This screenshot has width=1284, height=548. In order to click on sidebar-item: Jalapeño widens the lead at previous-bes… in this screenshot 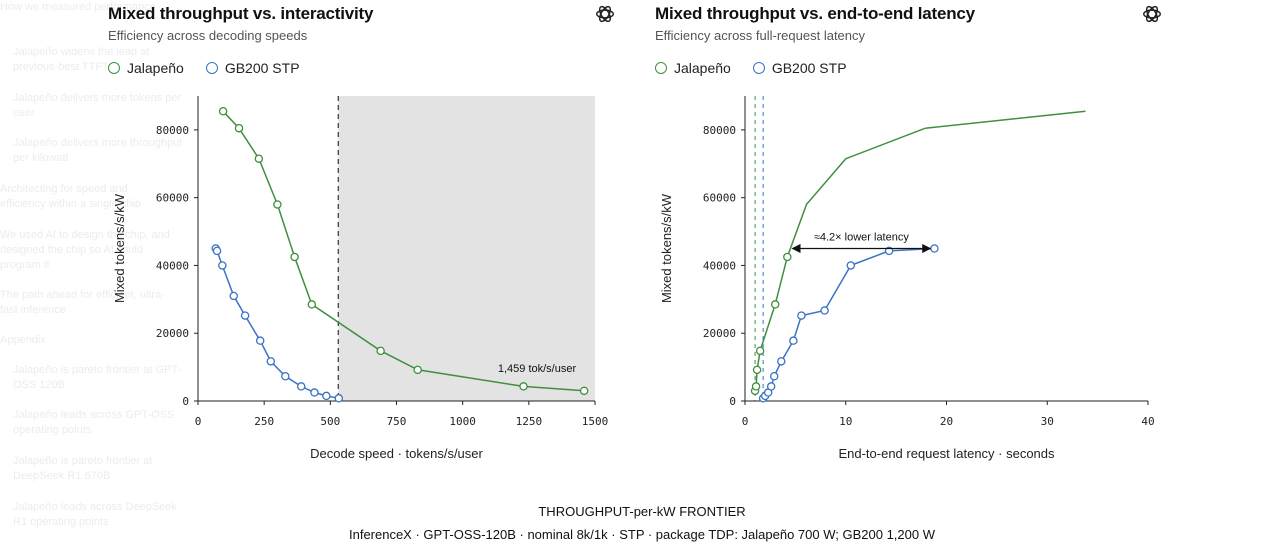, I will do `click(81, 59)`.